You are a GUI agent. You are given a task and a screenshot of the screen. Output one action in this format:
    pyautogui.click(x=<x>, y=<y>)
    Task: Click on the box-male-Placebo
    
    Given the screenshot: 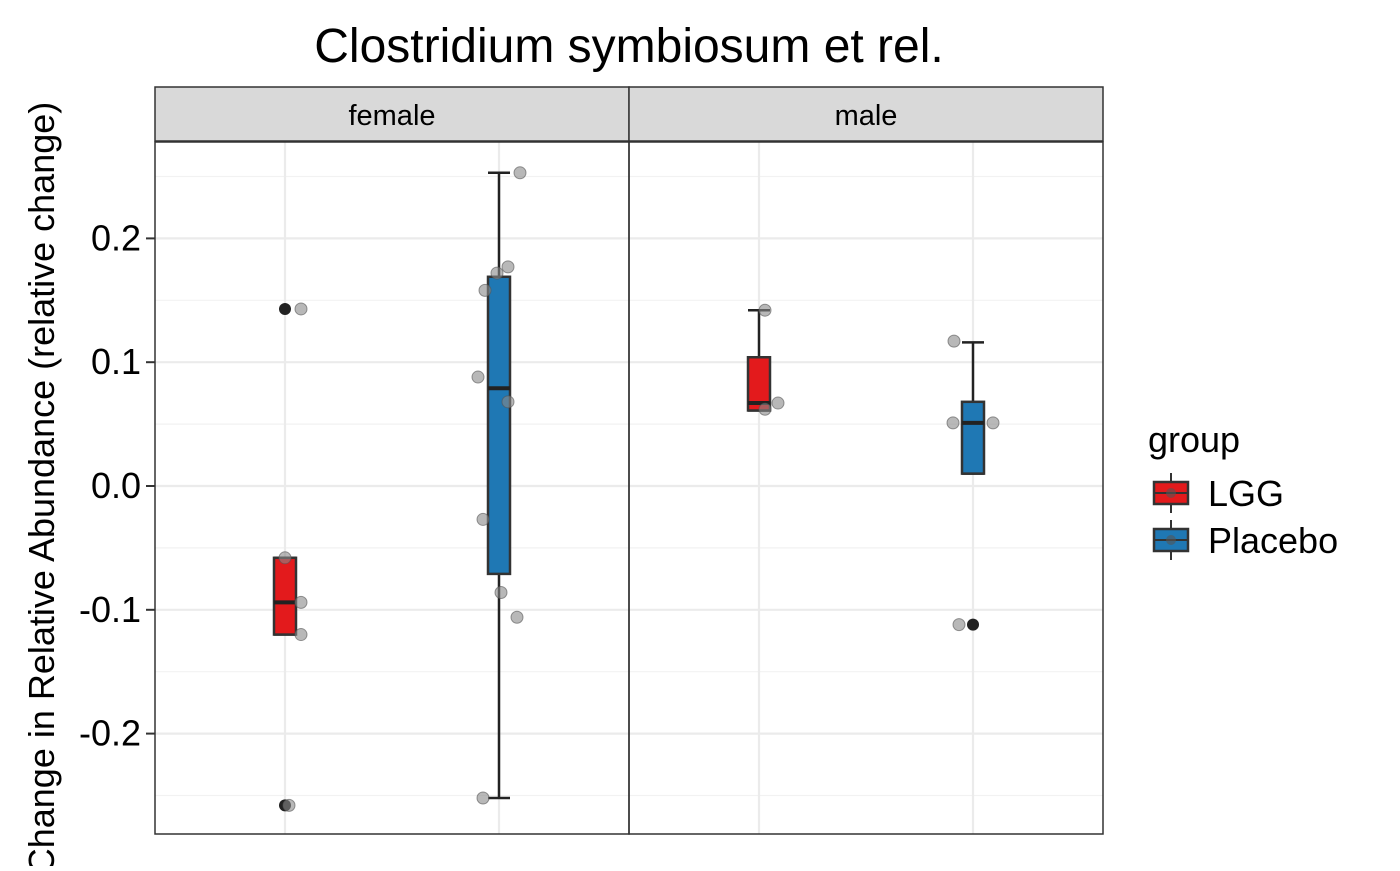 What is the action you would take?
    pyautogui.click(x=973, y=486)
    